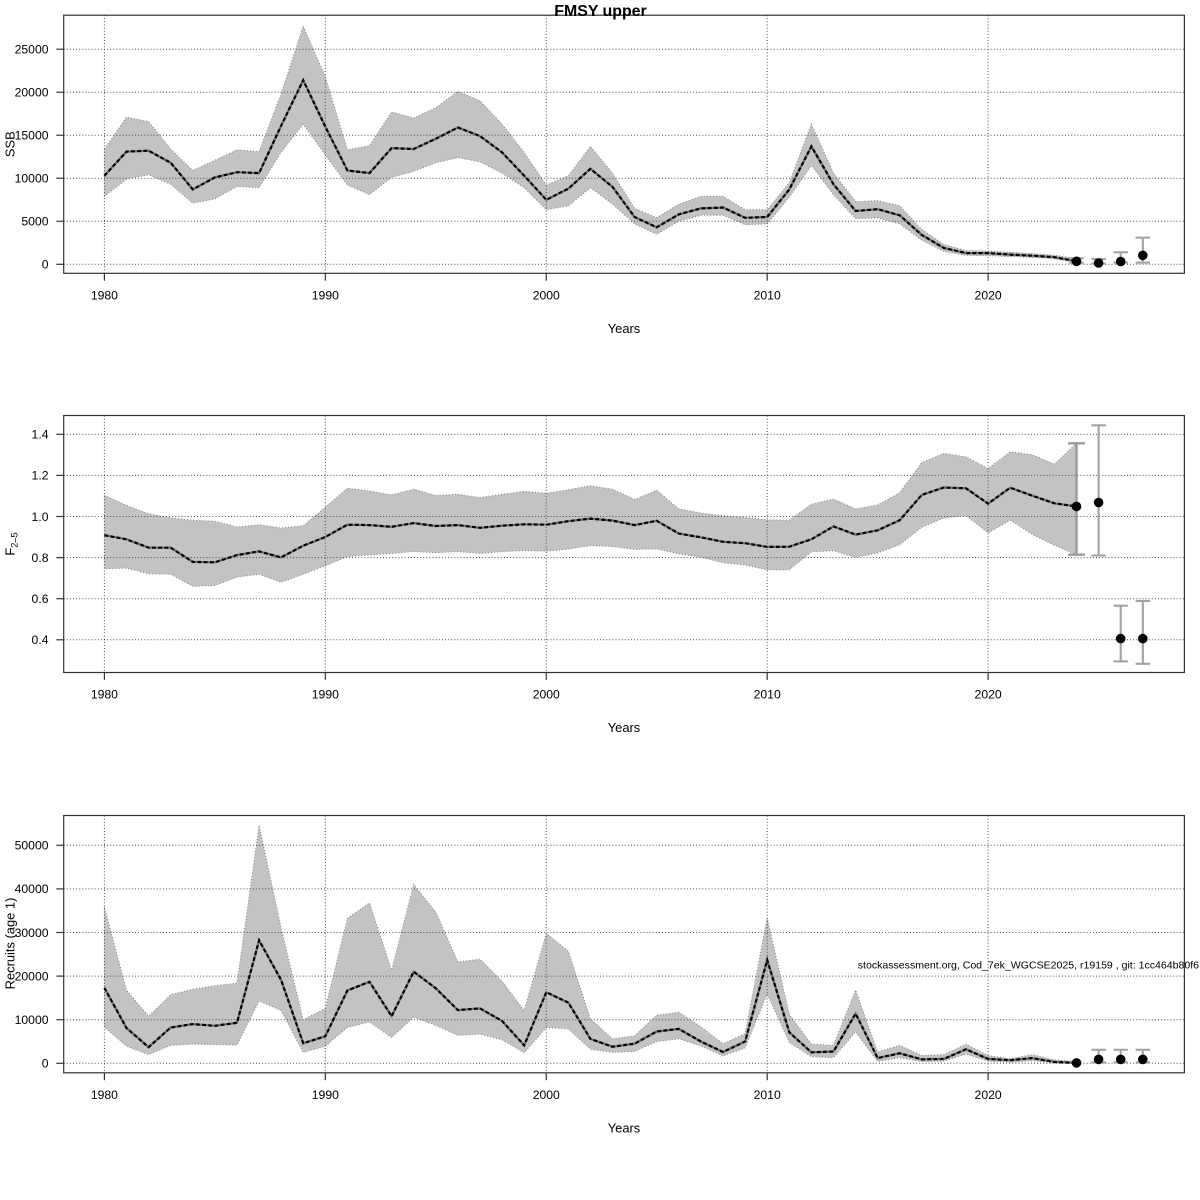  Describe the element at coordinates (40, 476) in the screenshot. I see `svg-text: 1.2` at that location.